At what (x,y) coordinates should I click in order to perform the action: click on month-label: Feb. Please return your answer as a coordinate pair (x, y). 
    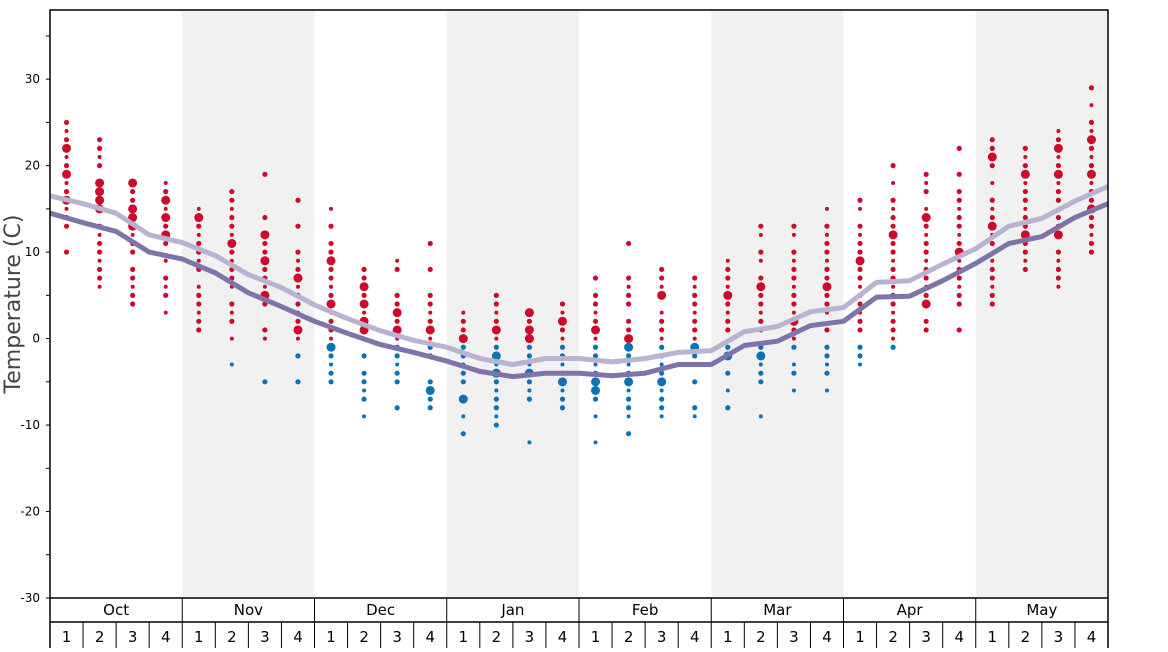
    Looking at the image, I should click on (645, 610).